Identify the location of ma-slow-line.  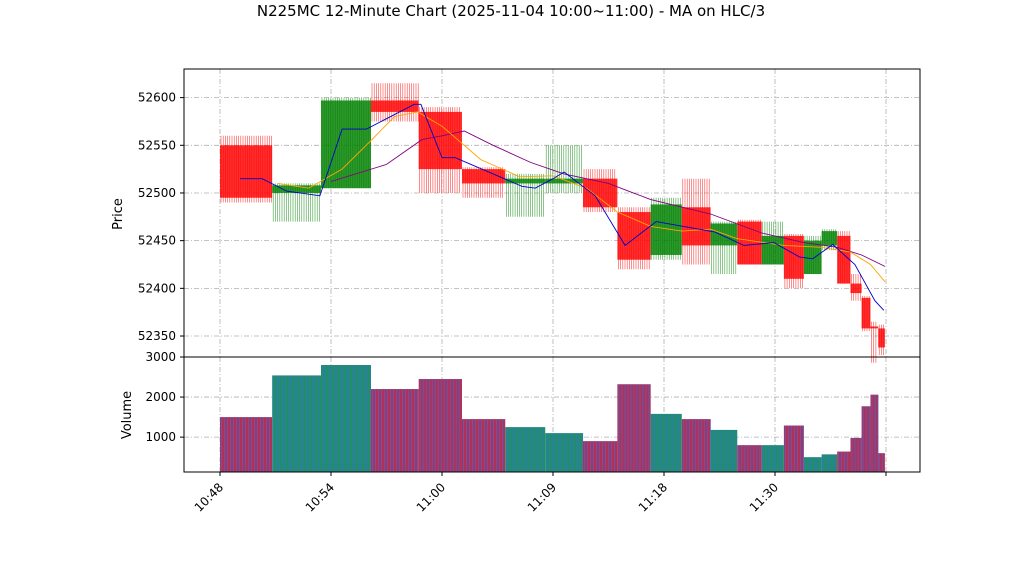
(608, 198).